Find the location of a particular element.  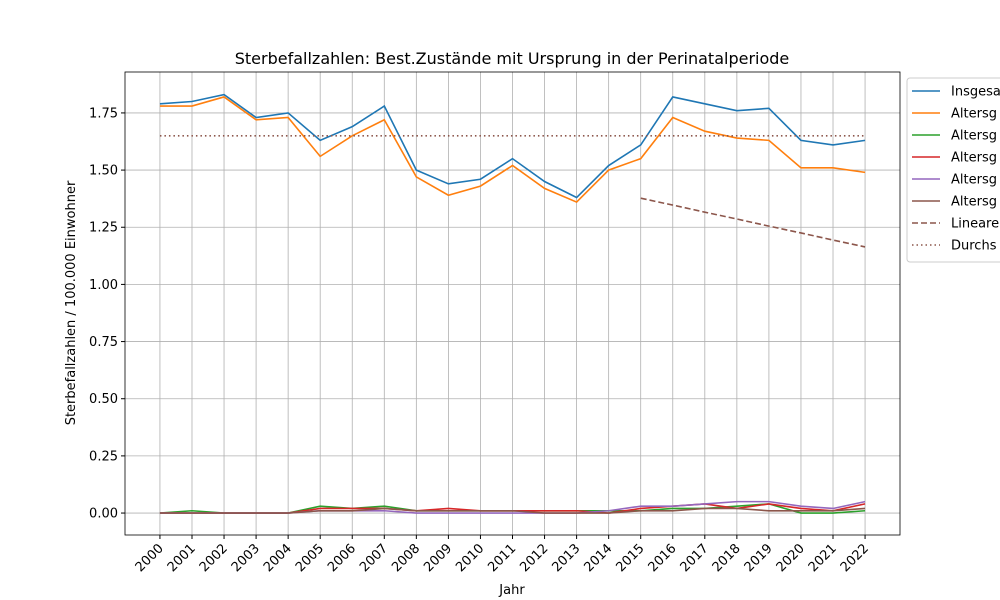

y-tick-label: 0.00 is located at coordinates (103, 514).